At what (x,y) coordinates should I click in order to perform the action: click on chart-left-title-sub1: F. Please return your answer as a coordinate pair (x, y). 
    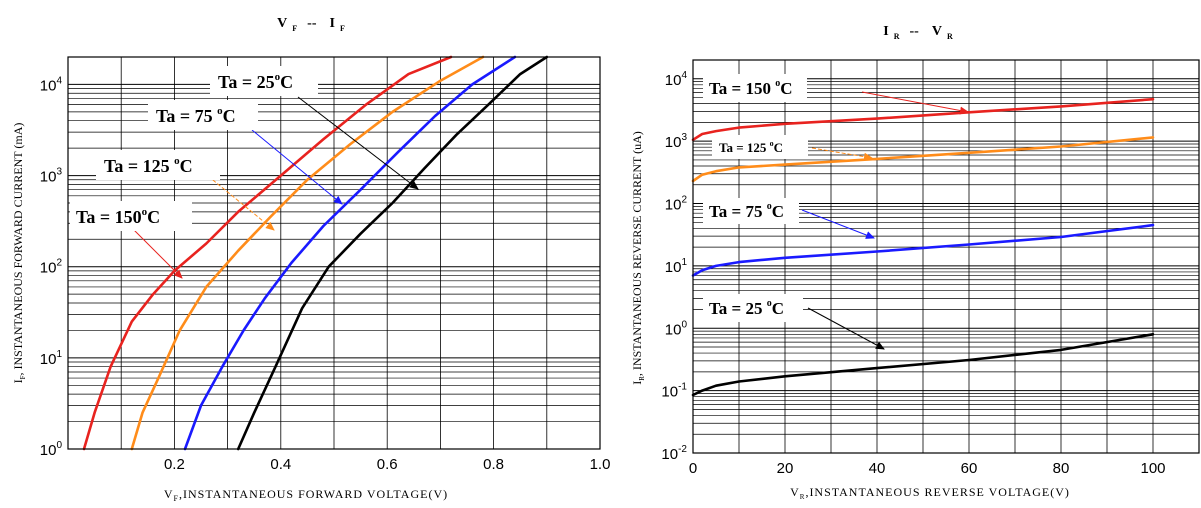
    Looking at the image, I should click on (294, 28).